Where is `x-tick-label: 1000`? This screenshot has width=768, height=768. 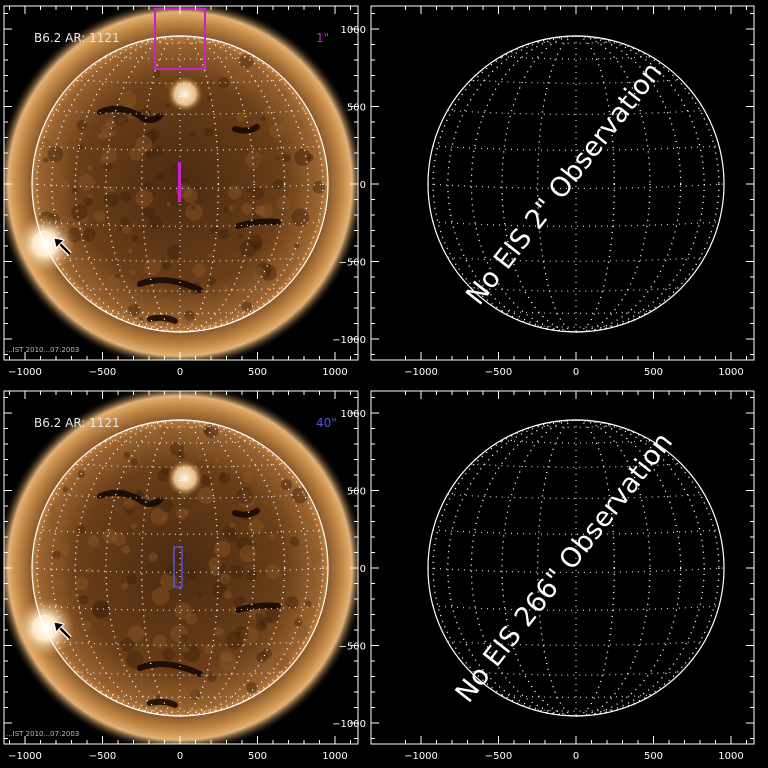 x-tick-label: 1000 is located at coordinates (334, 372).